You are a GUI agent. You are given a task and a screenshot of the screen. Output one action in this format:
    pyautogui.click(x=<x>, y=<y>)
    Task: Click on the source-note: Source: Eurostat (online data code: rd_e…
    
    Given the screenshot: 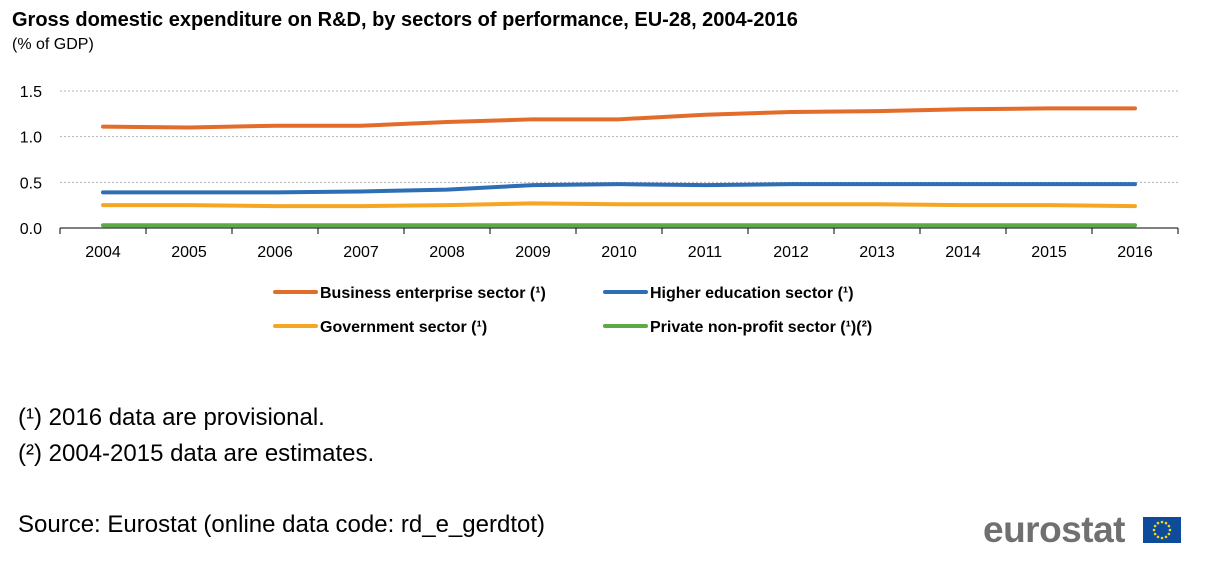 What is the action you would take?
    pyautogui.click(x=281, y=524)
    